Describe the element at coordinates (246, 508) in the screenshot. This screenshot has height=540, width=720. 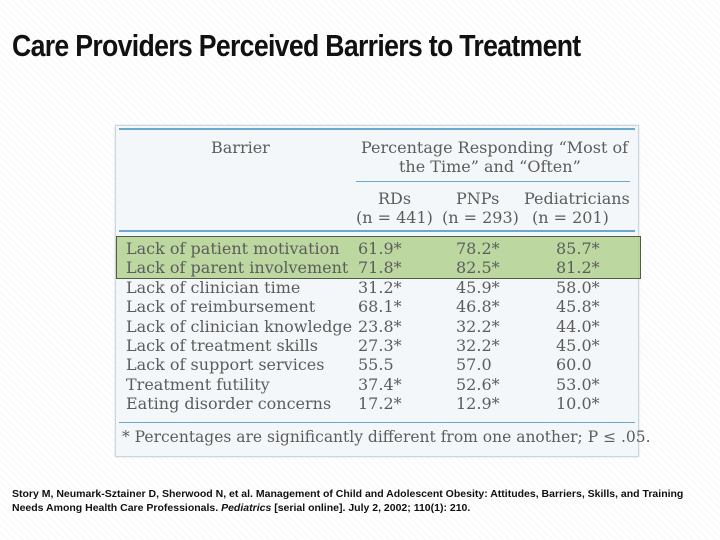
I see `citation-journal: Pediatrics` at that location.